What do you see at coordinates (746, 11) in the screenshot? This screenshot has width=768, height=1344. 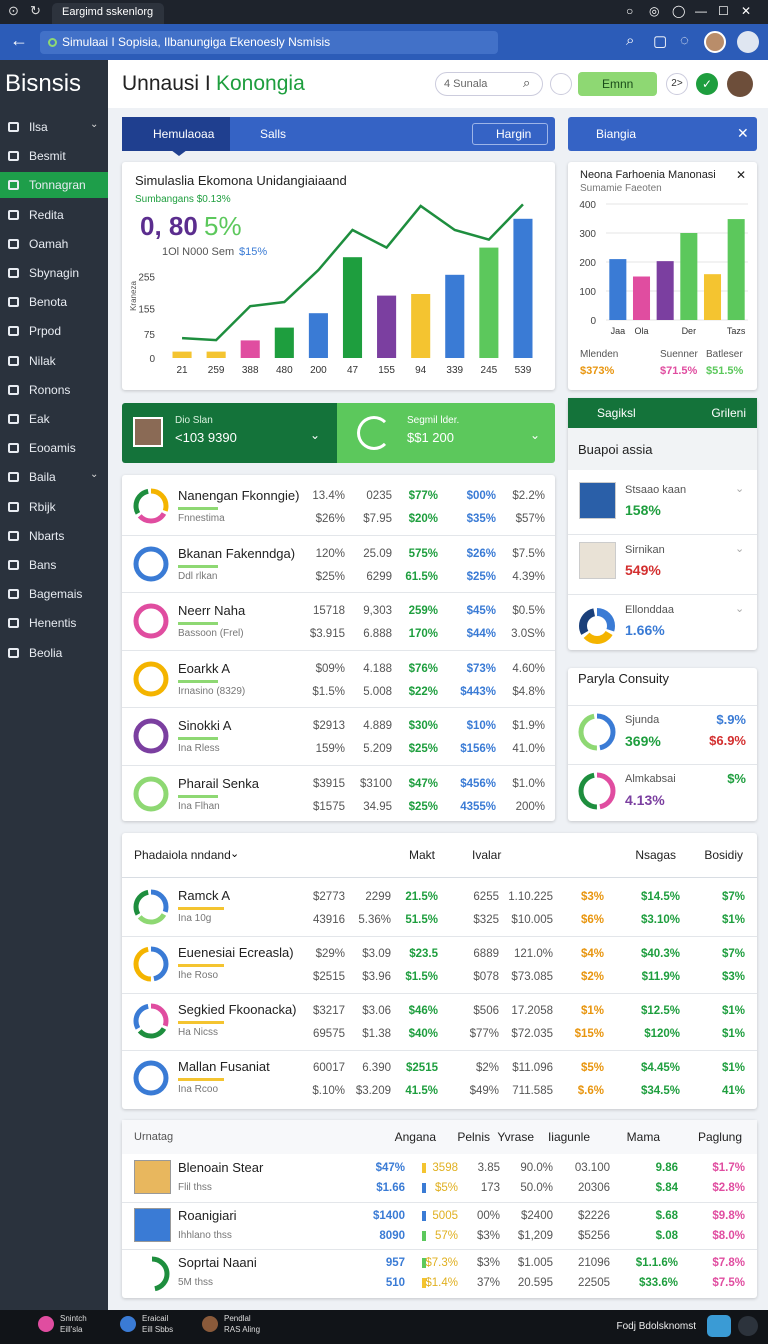 I see `window-button: ✕` at bounding box center [746, 11].